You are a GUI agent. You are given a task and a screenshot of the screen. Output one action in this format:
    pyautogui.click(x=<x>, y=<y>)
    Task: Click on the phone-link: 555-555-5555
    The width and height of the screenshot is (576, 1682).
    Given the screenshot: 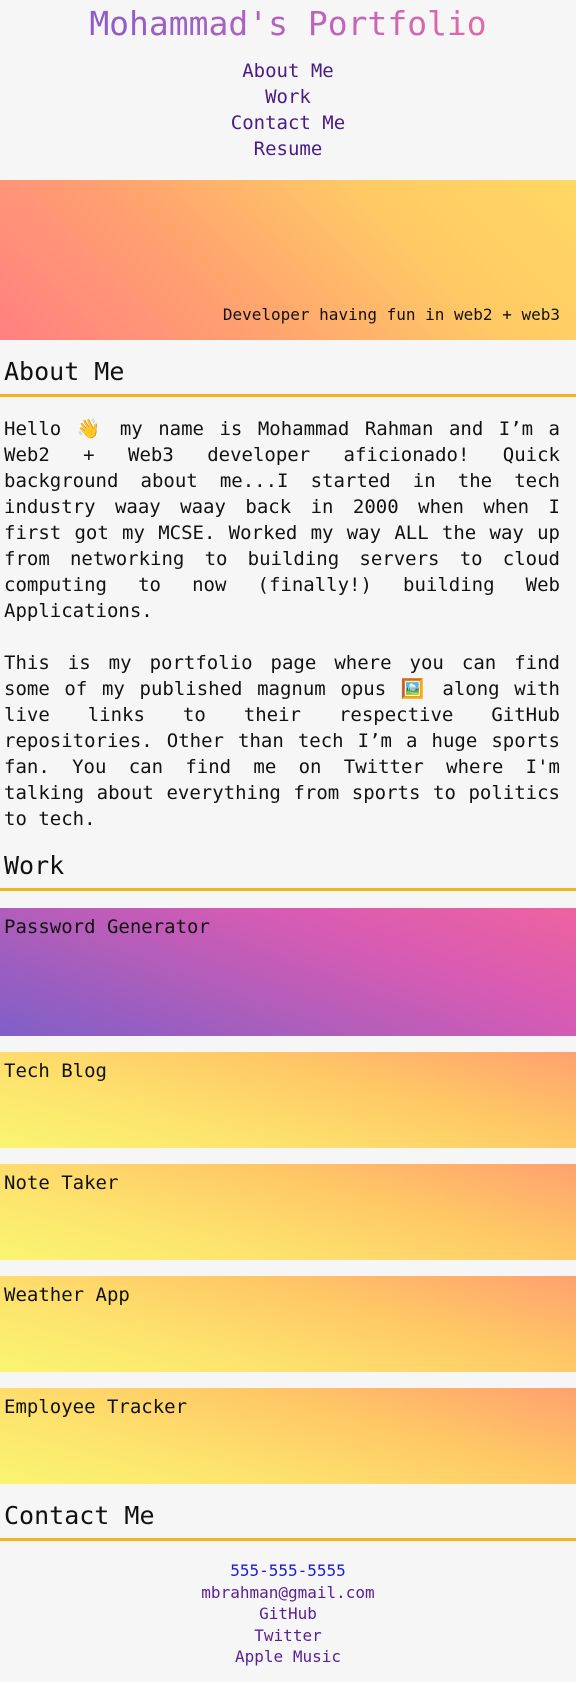 What is the action you would take?
    pyautogui.click(x=288, y=1571)
    